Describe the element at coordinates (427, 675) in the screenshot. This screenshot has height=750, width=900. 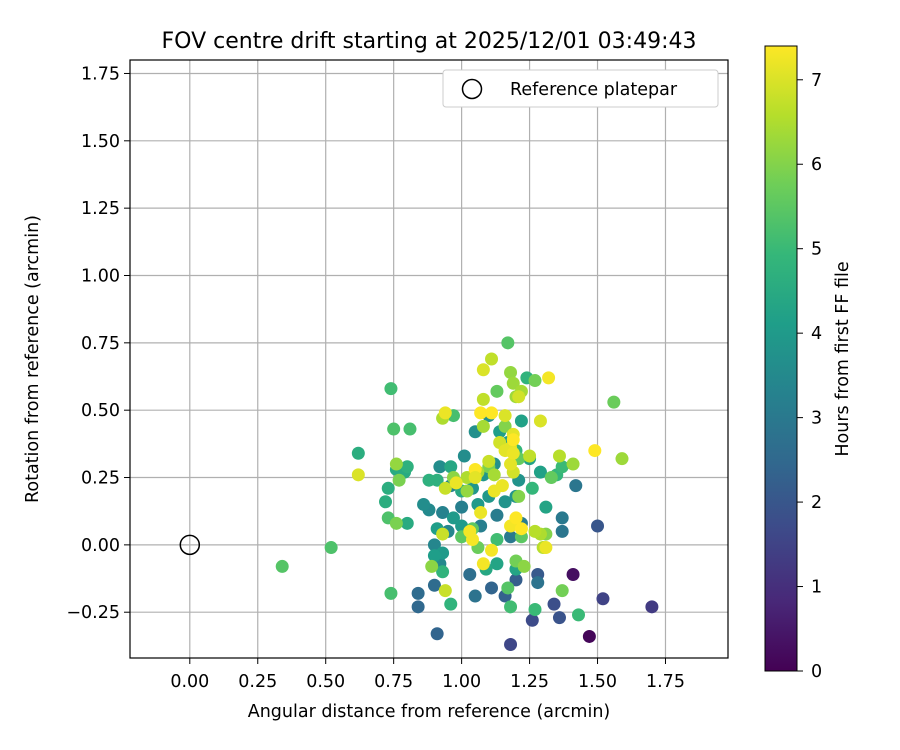
I see `x-axis-ticks: 0.00 0.25 0.50 0.75 1.00 1.25 1.50 1.75` at that location.